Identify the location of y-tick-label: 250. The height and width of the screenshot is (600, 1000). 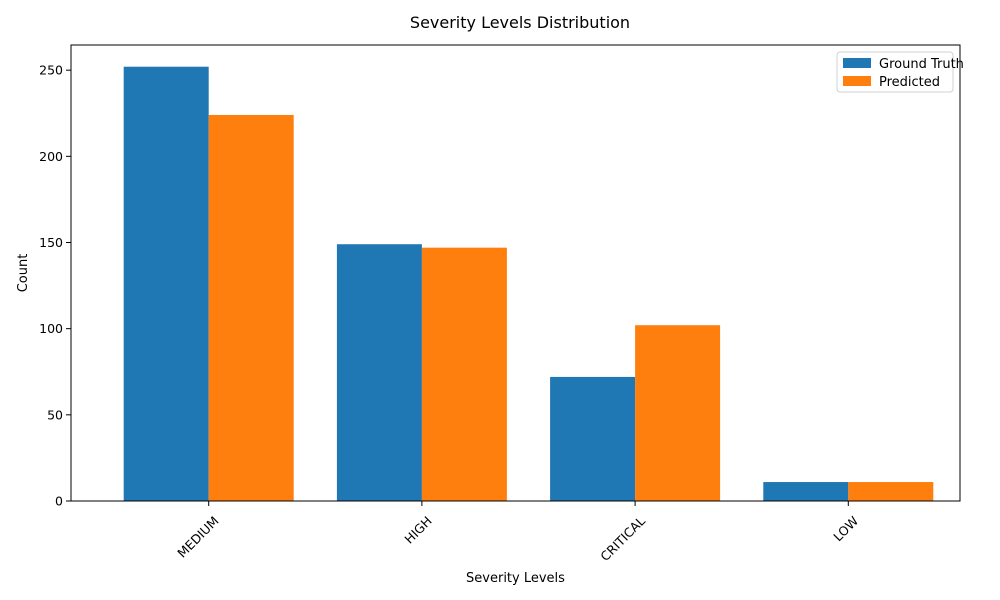
(51, 70).